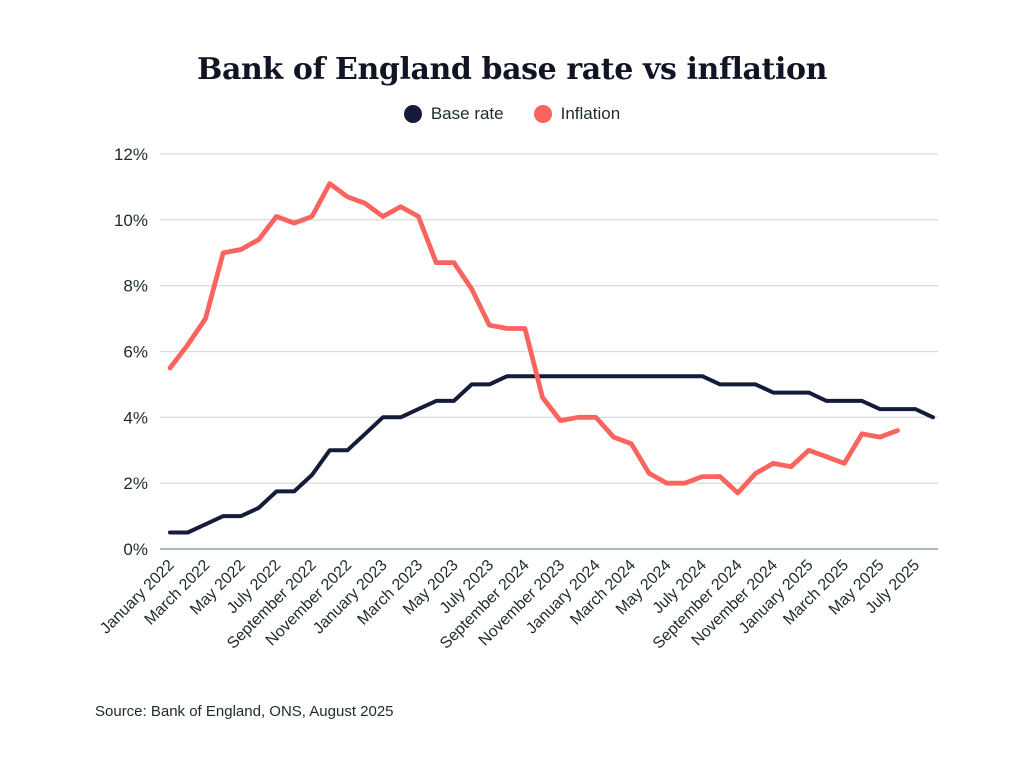  What do you see at coordinates (135, 352) in the screenshot?
I see `y-tick-label: 6%` at bounding box center [135, 352].